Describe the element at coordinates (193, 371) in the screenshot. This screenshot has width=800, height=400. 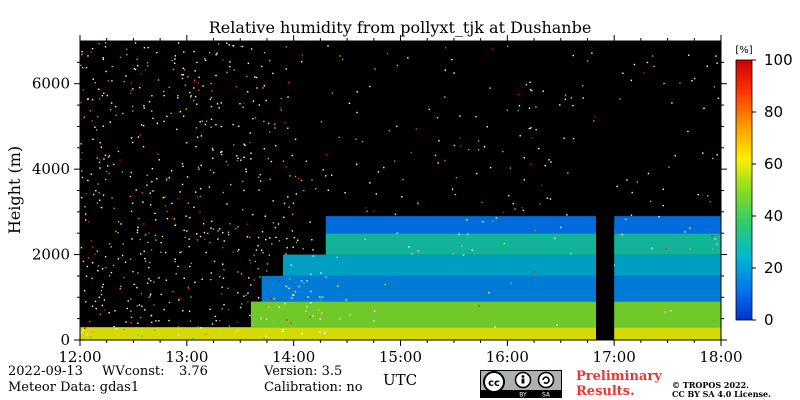
I see `footer-wvconst-value: 3.76` at that location.